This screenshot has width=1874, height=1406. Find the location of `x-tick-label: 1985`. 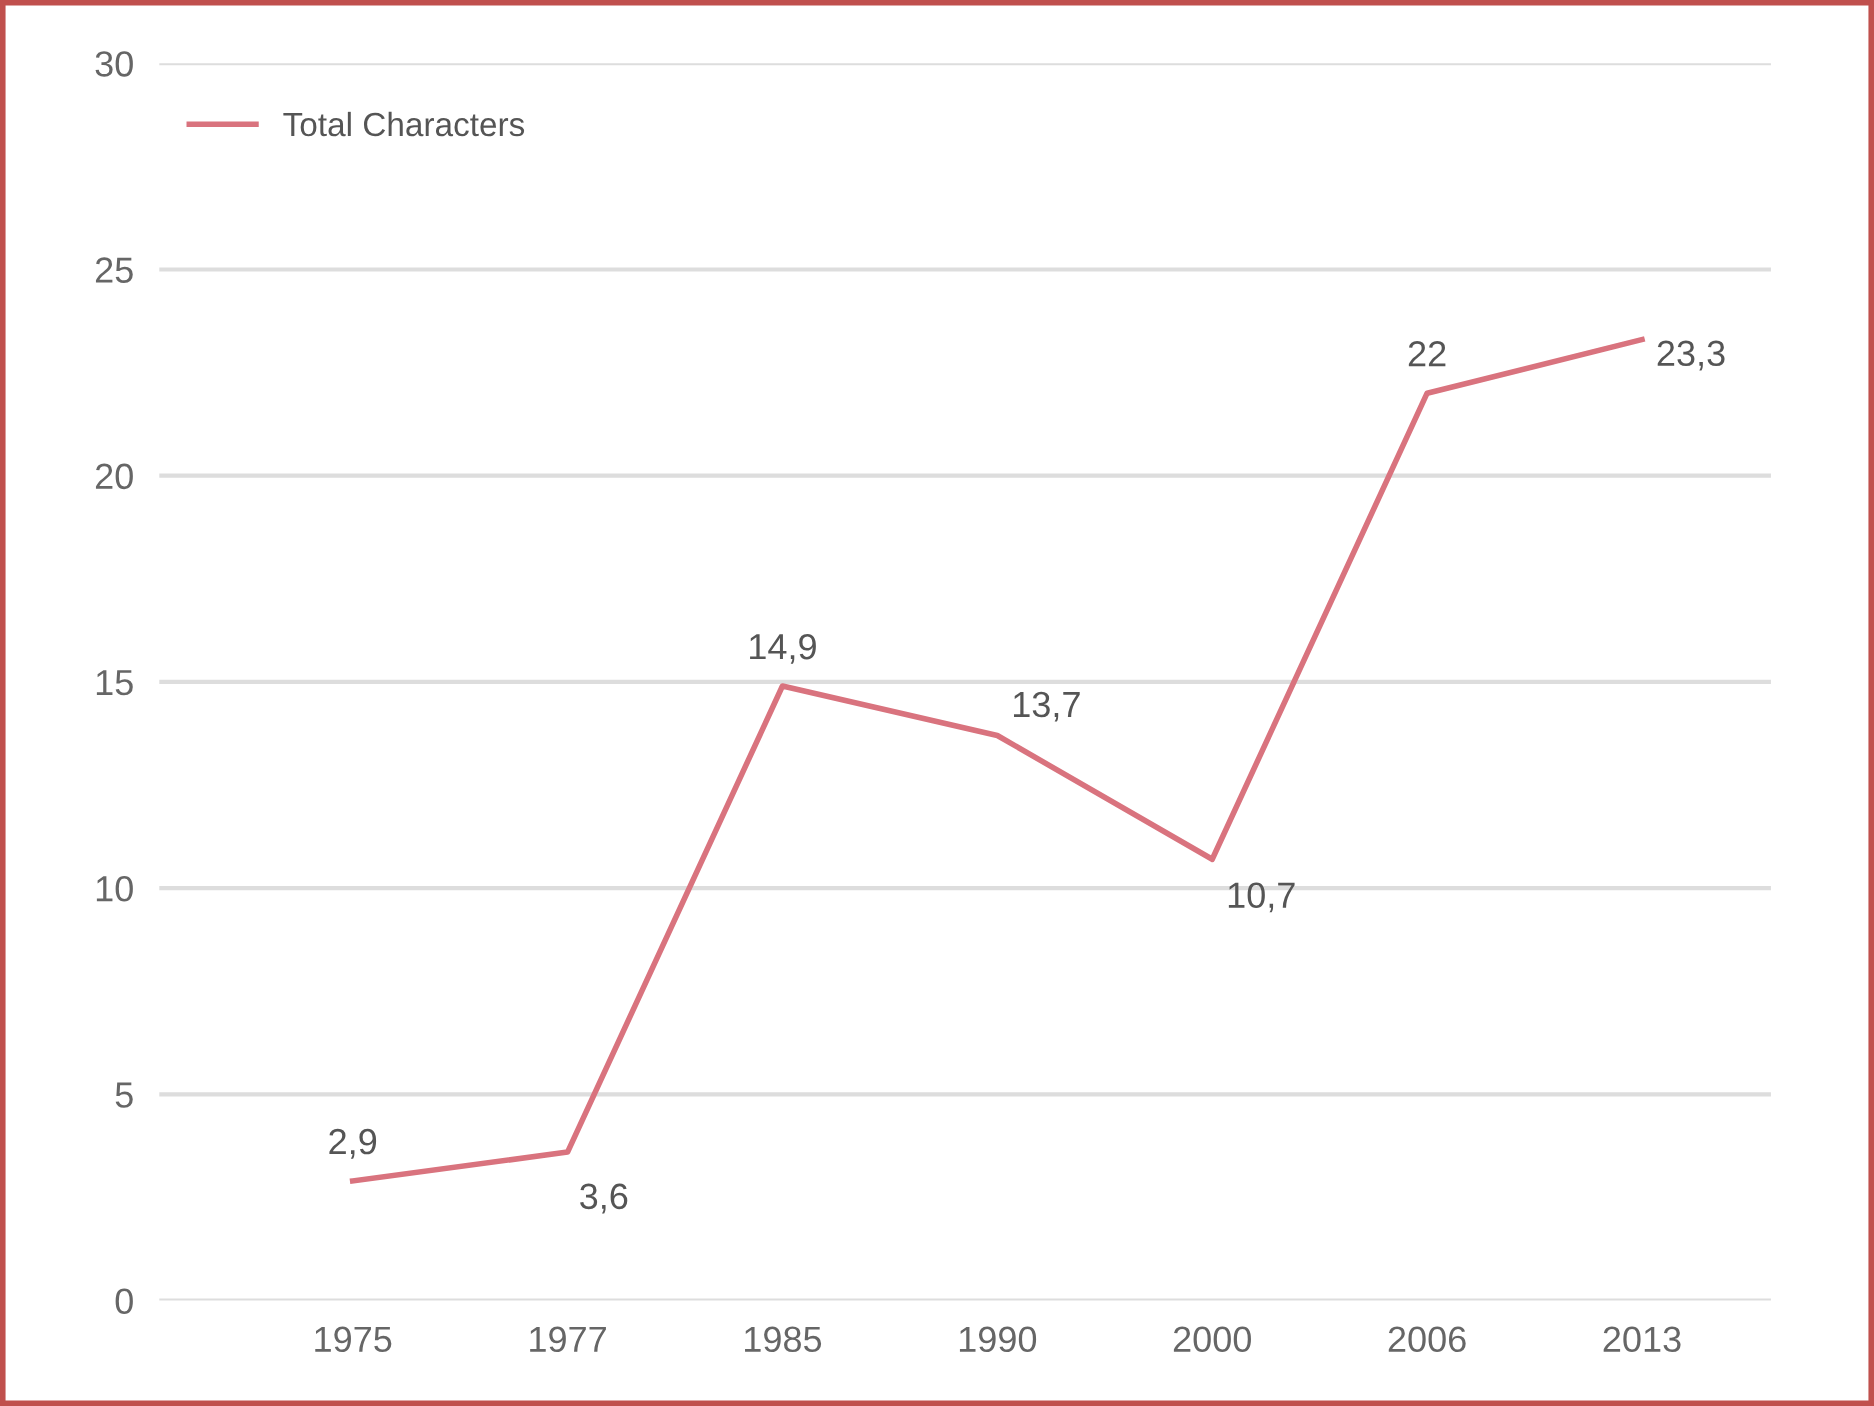

x-tick-label: 1985 is located at coordinates (783, 1339).